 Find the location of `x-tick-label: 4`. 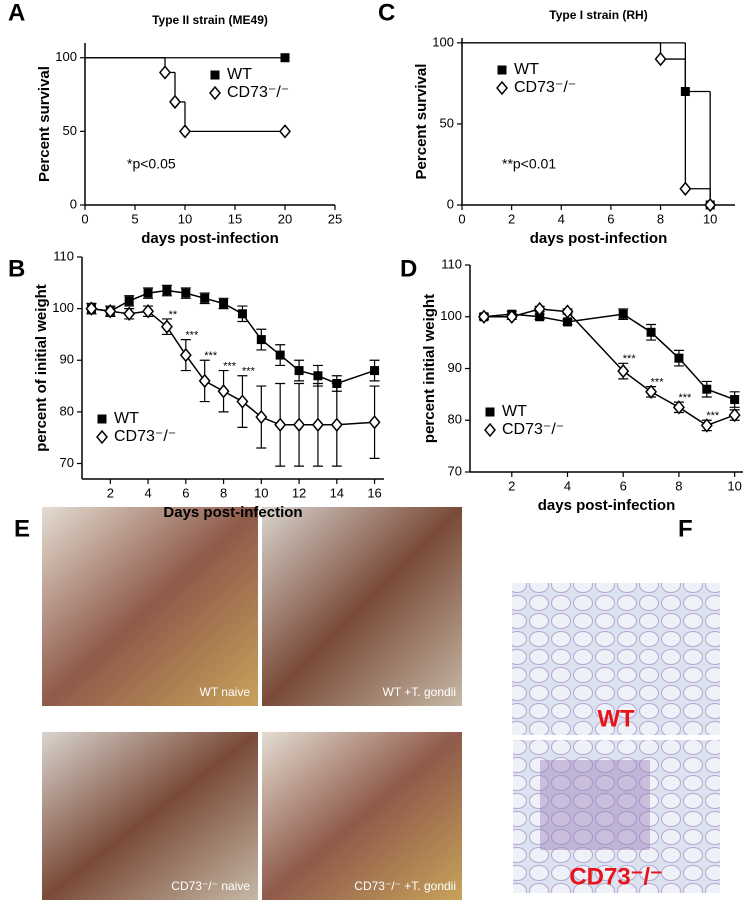

x-tick-label: 4 is located at coordinates (561, 218).